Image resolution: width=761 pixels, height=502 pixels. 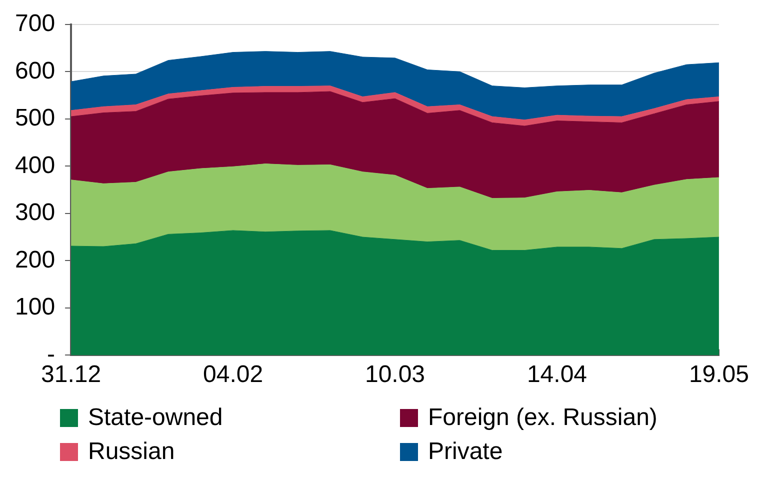 I want to click on y-tick-label: 700, so click(x=35, y=24).